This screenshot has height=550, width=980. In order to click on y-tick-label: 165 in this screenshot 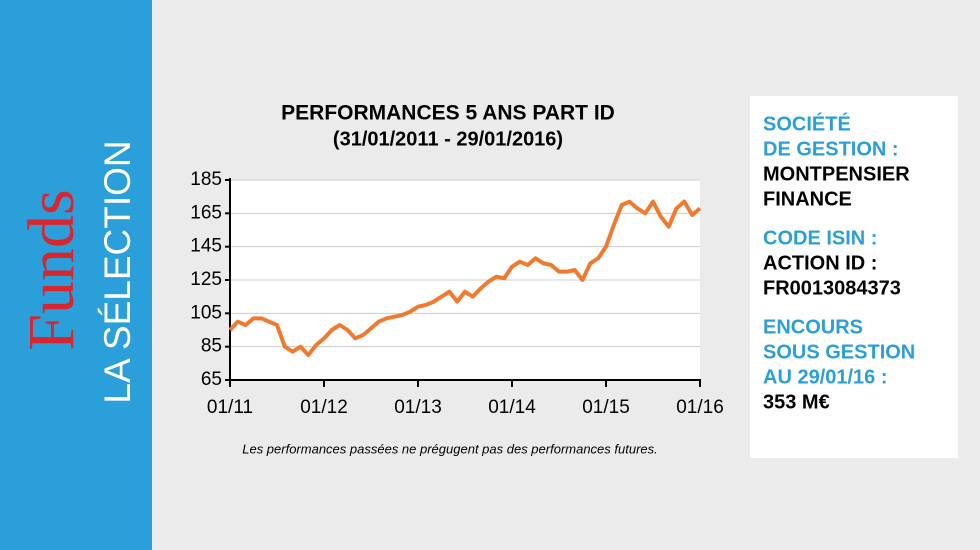, I will do `click(206, 212)`.